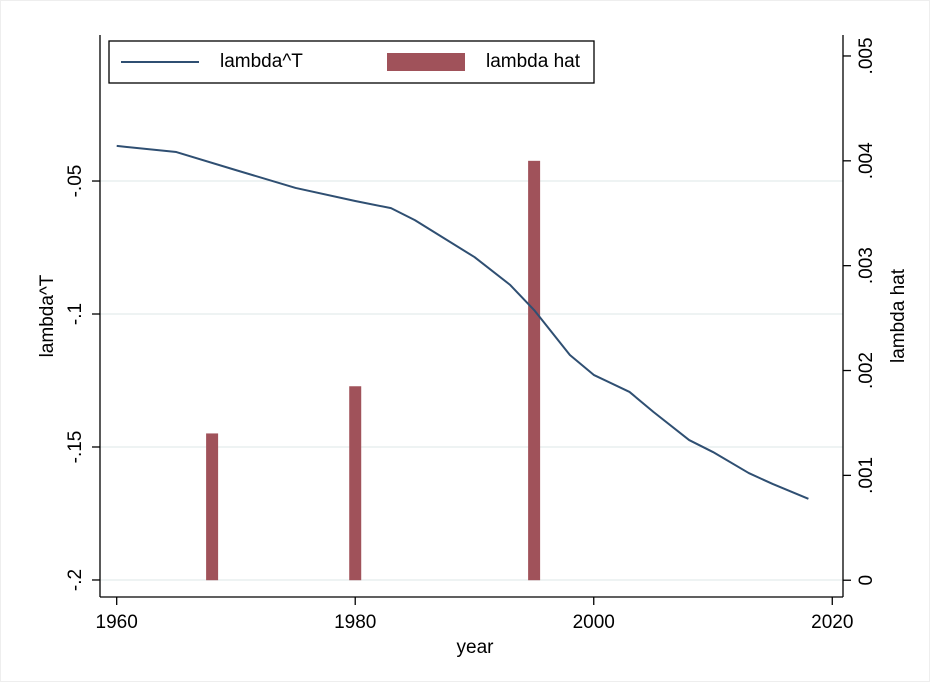  What do you see at coordinates (866, 475) in the screenshot?
I see `y2-tick-label: .001` at bounding box center [866, 475].